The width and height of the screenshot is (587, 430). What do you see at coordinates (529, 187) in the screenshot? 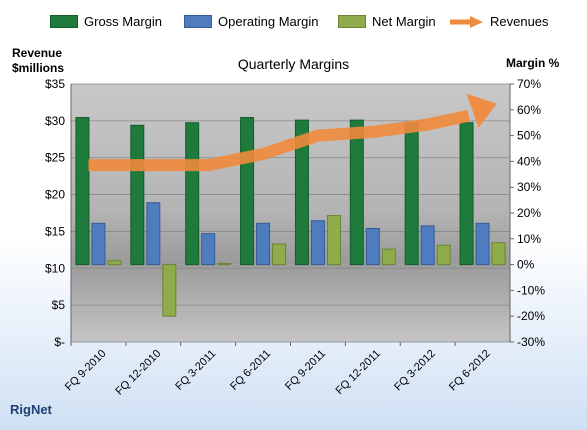
I see `right-tick-label: 30%` at bounding box center [529, 187].